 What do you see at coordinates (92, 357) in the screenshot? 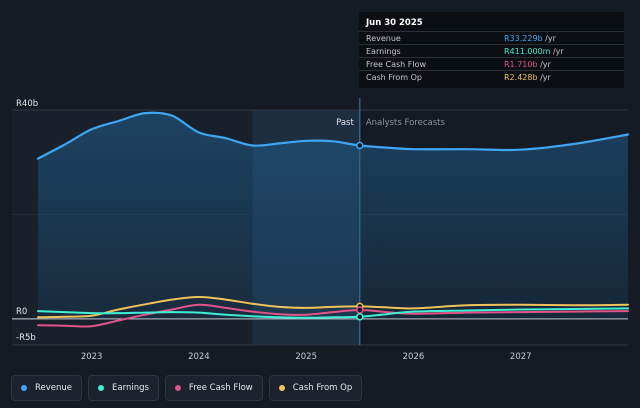
I see `x-tick-label: 2023` at bounding box center [92, 357].